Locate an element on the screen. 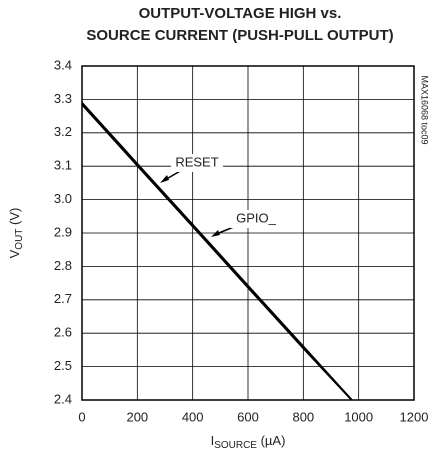 The image size is (430, 464). y-tick-label: 3.0 is located at coordinates (63, 198).